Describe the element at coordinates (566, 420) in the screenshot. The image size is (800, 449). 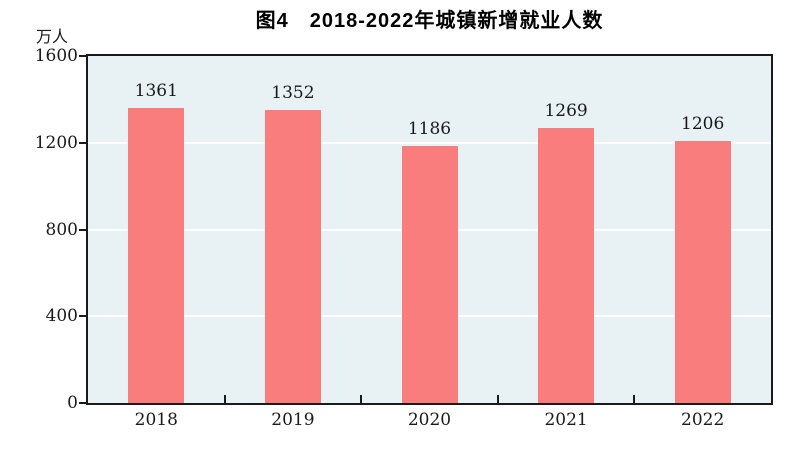
I see `x-axis-label: 2021` at that location.